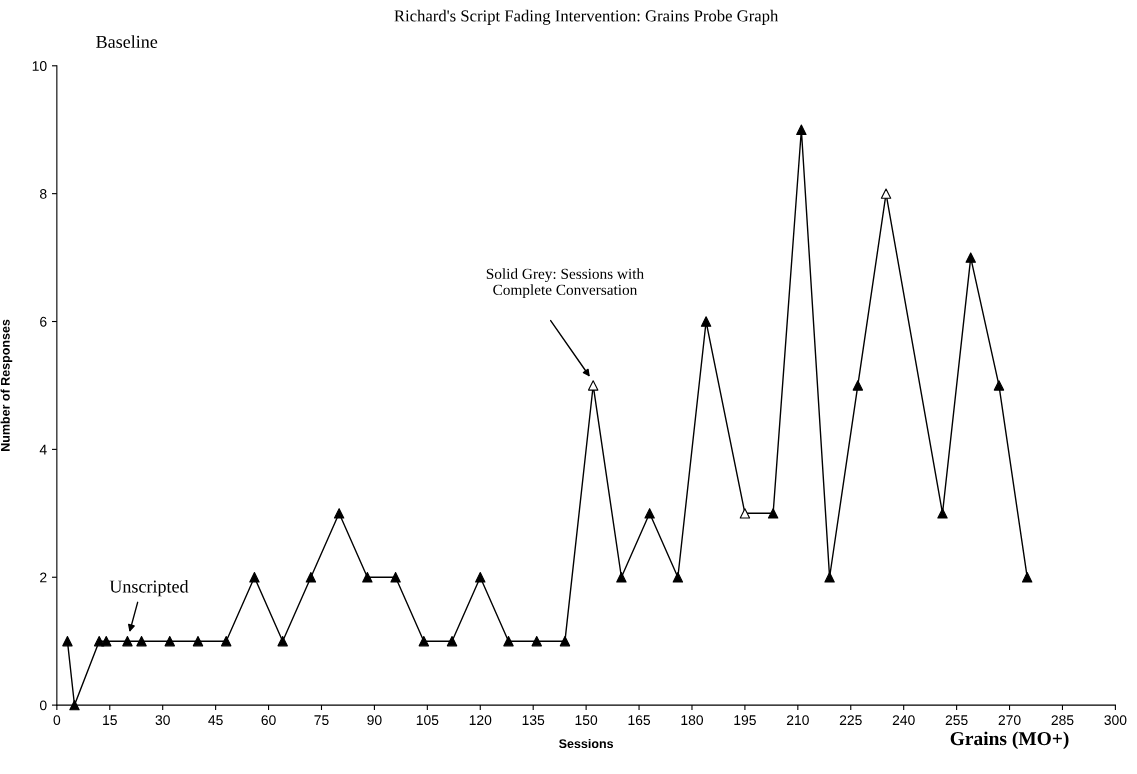 This screenshot has height=774, width=1137. Describe the element at coordinates (374, 720) in the screenshot. I see `x-tick-label: 90` at that location.